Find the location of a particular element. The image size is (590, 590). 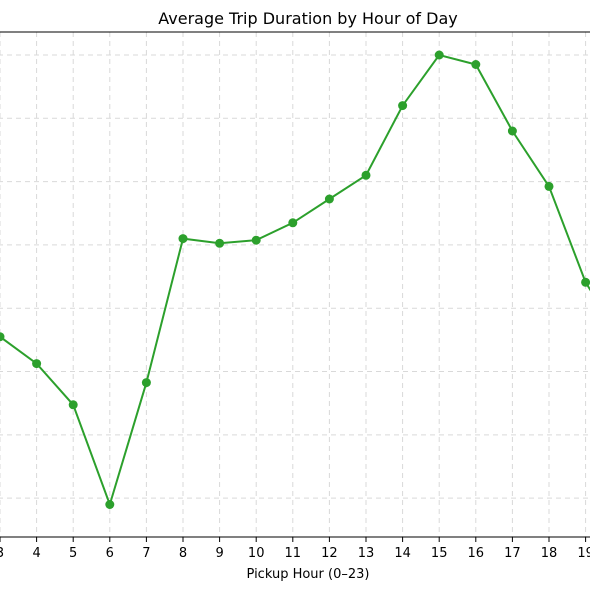

x-tick-label: 18 is located at coordinates (549, 553).